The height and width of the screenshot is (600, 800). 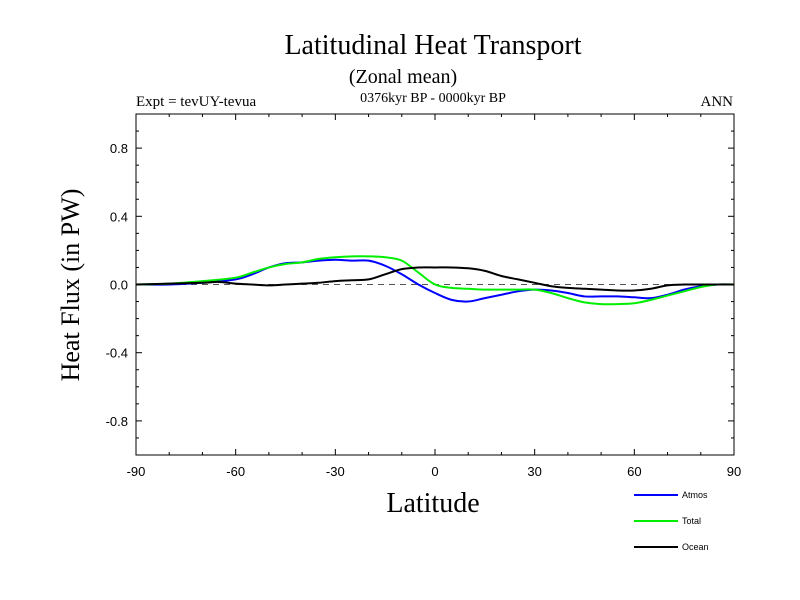 I want to click on y-tick-label: -0.8, so click(x=117, y=421).